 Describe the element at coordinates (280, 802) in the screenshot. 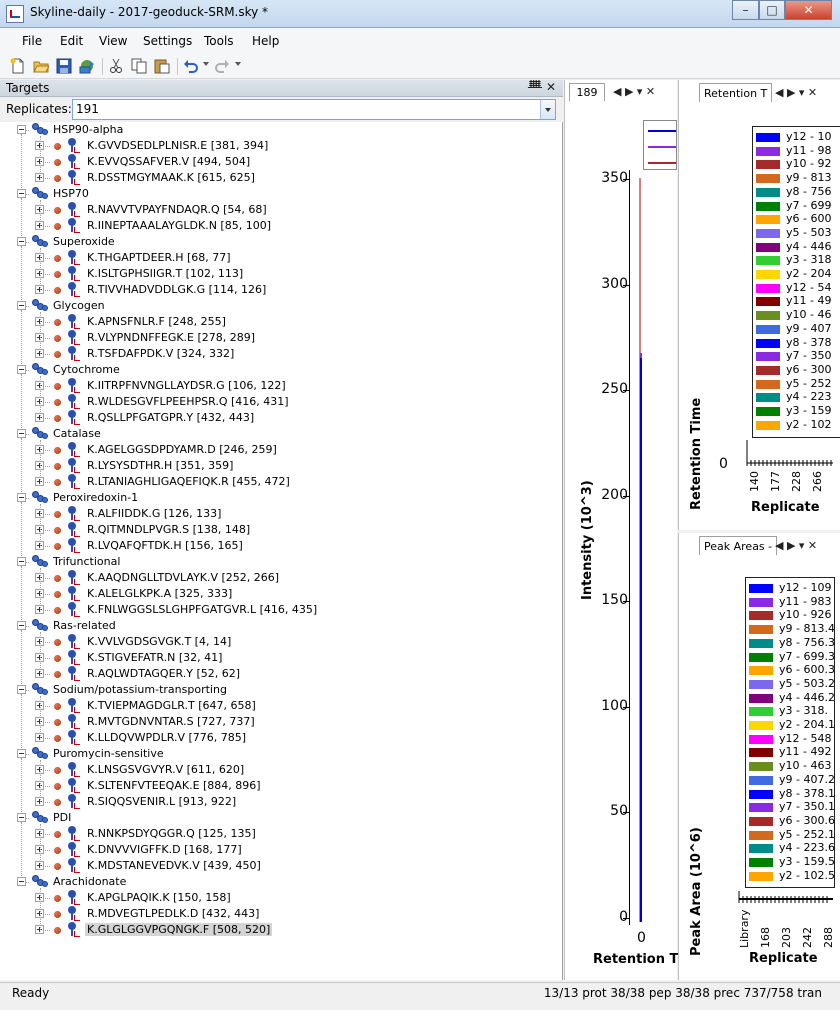

I see `peptide-row: R.SIQQSVENIR.L [913, 922]` at that location.